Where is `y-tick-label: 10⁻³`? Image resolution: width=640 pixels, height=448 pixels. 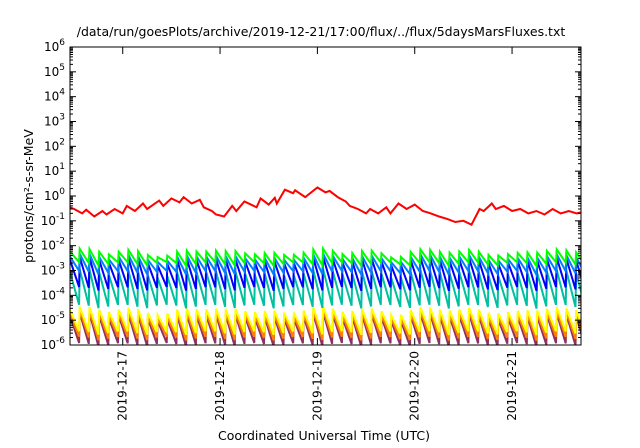 y-tick-label: 10⁻³ is located at coordinates (53, 270).